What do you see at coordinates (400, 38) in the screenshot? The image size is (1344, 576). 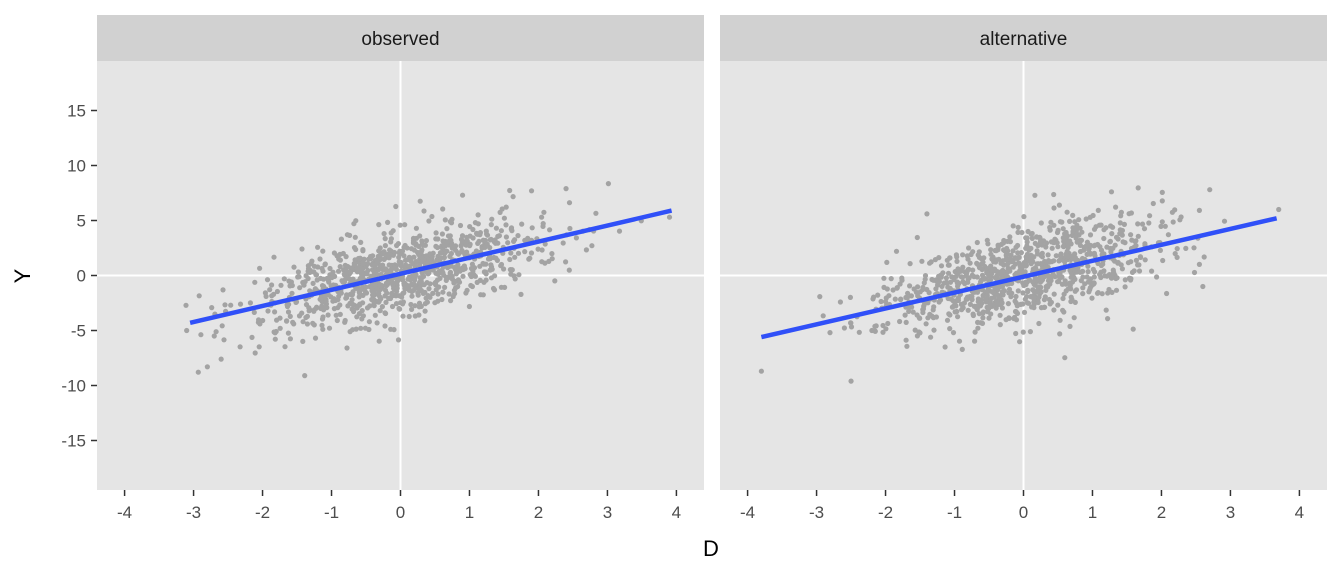 I see `facet-strip` at bounding box center [400, 38].